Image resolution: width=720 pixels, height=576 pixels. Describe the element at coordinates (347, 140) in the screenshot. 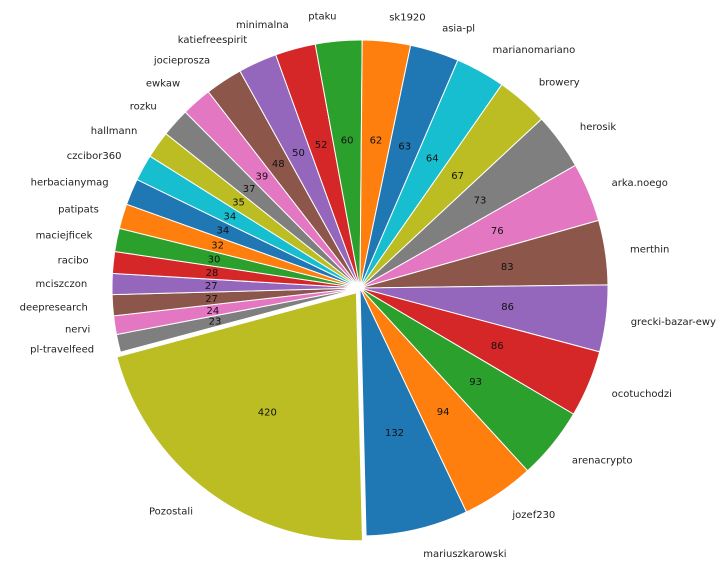

I see `pie-value-label: 60` at that location.